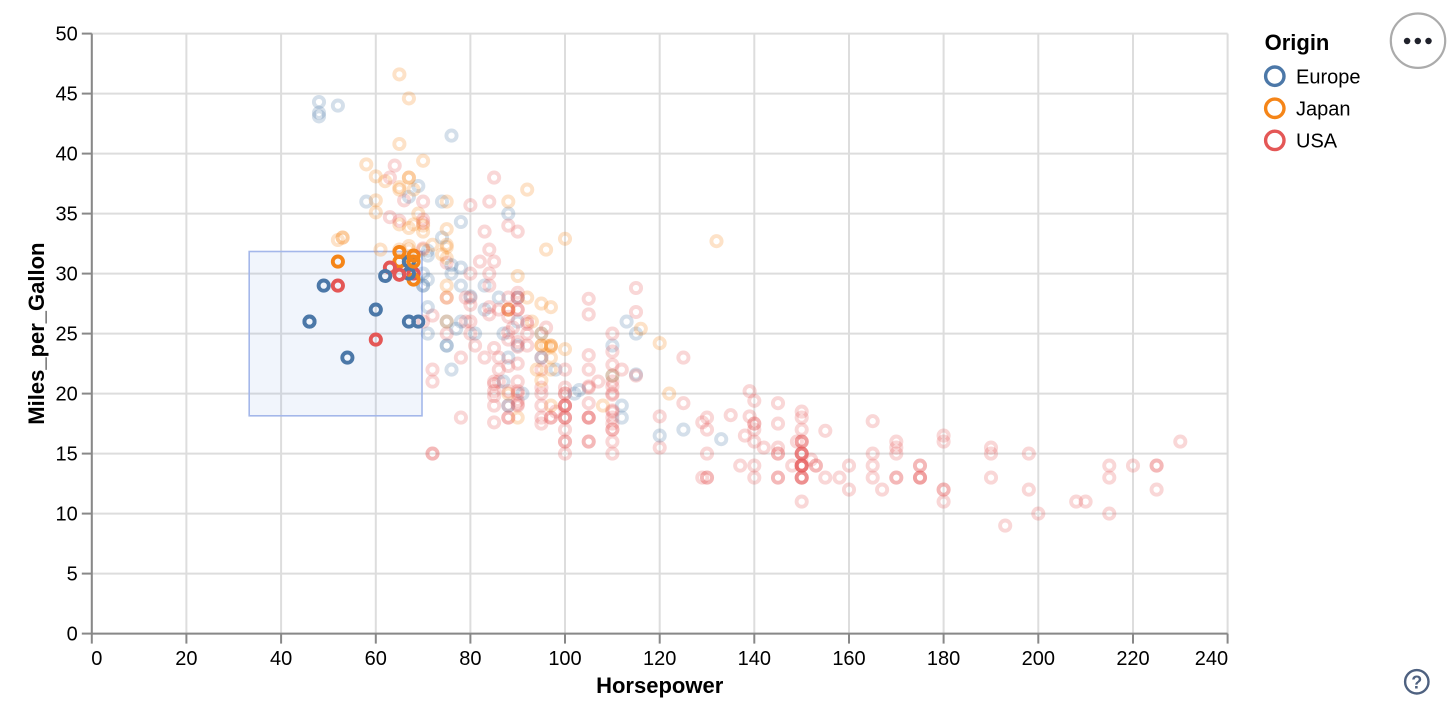  I want to click on svg-text: 160, so click(848, 659).